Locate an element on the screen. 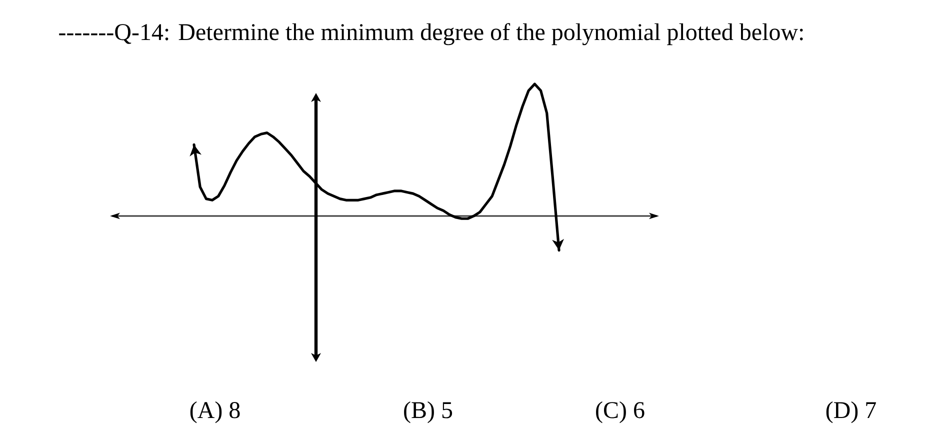 Image resolution: width=948 pixels, height=441 pixels. text: (A) 8 is located at coordinates (215, 412).